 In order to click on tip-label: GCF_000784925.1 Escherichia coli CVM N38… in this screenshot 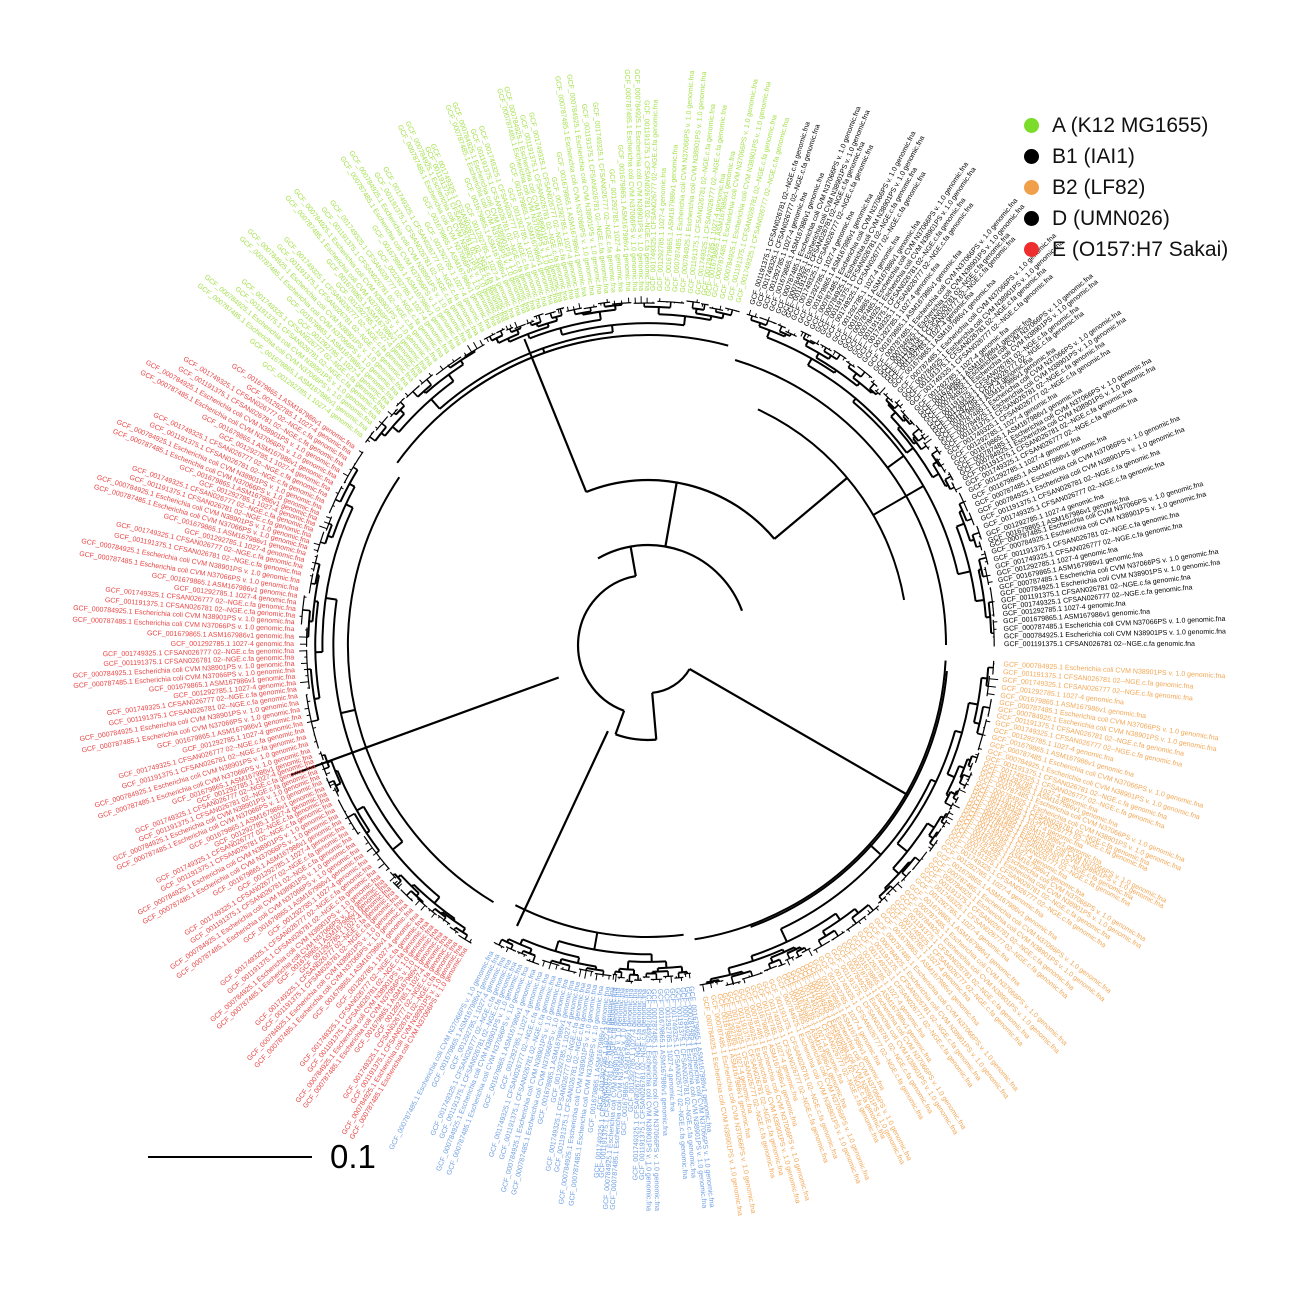, I will do `click(638, 180)`.